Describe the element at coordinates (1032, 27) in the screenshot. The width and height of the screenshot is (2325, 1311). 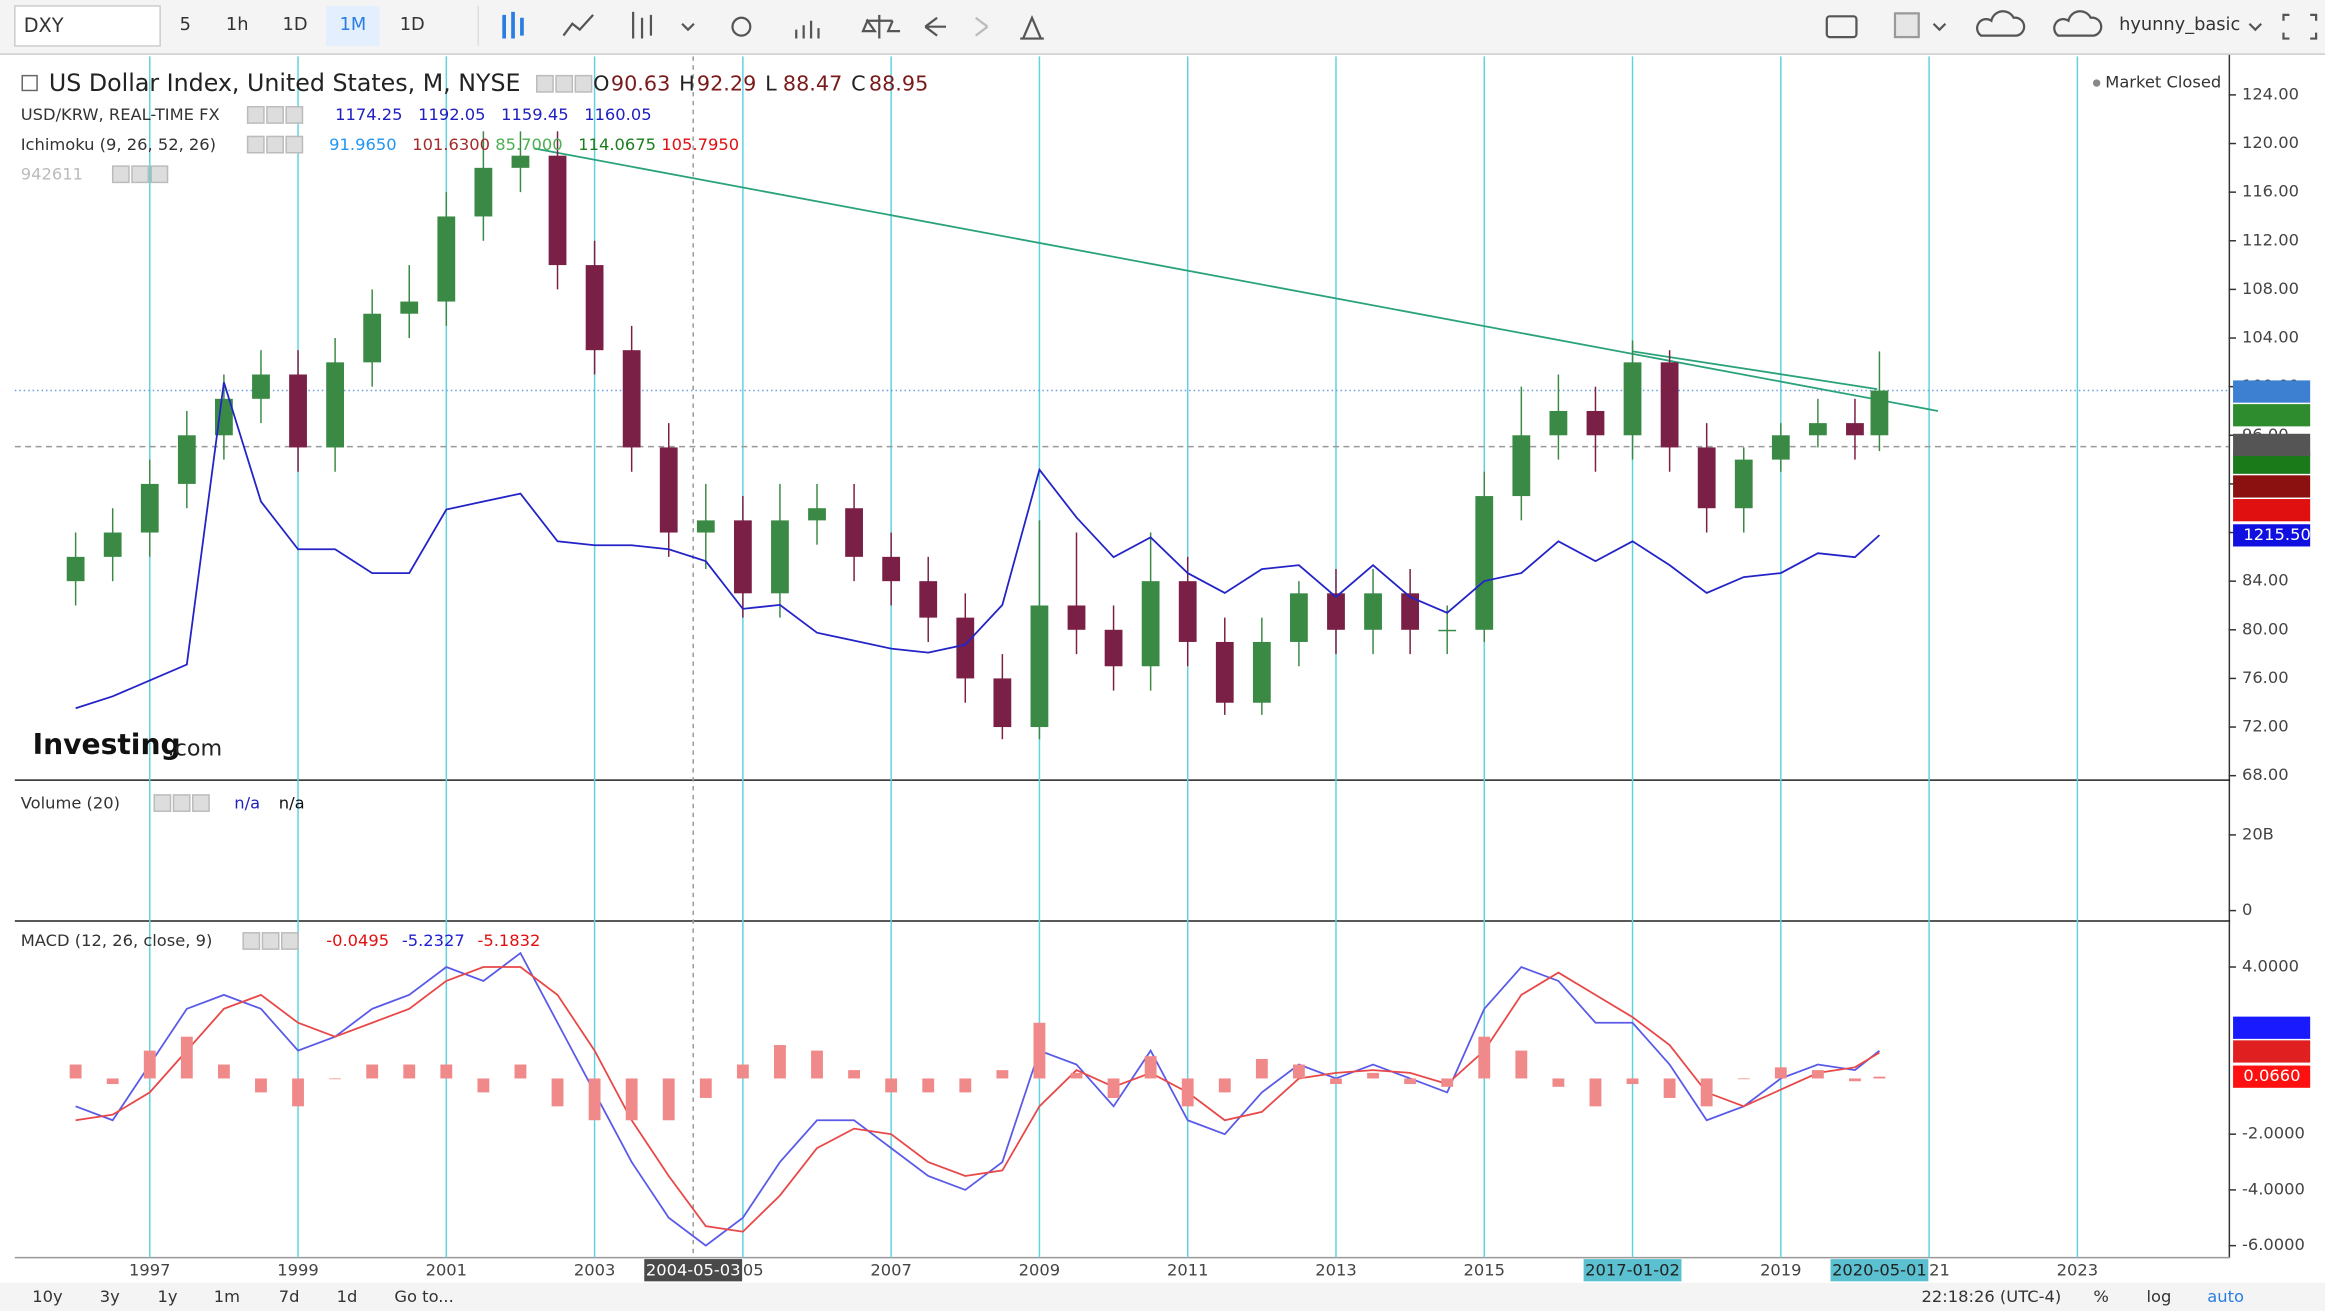
I see `alert-icon` at that location.